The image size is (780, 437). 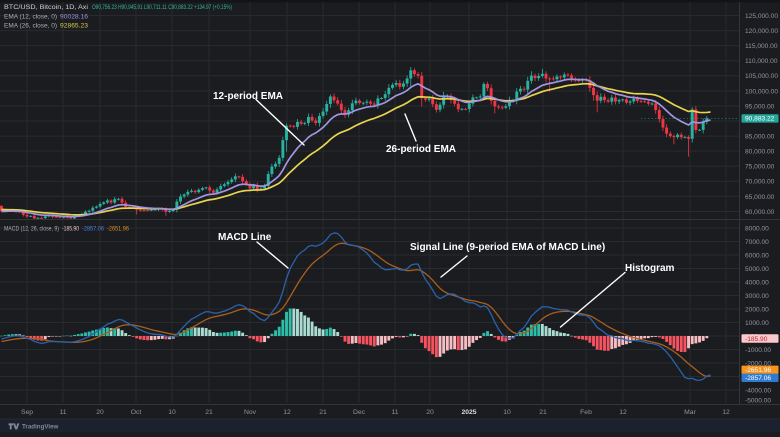 I want to click on svg-text: 120,000.00, so click(x=761, y=31).